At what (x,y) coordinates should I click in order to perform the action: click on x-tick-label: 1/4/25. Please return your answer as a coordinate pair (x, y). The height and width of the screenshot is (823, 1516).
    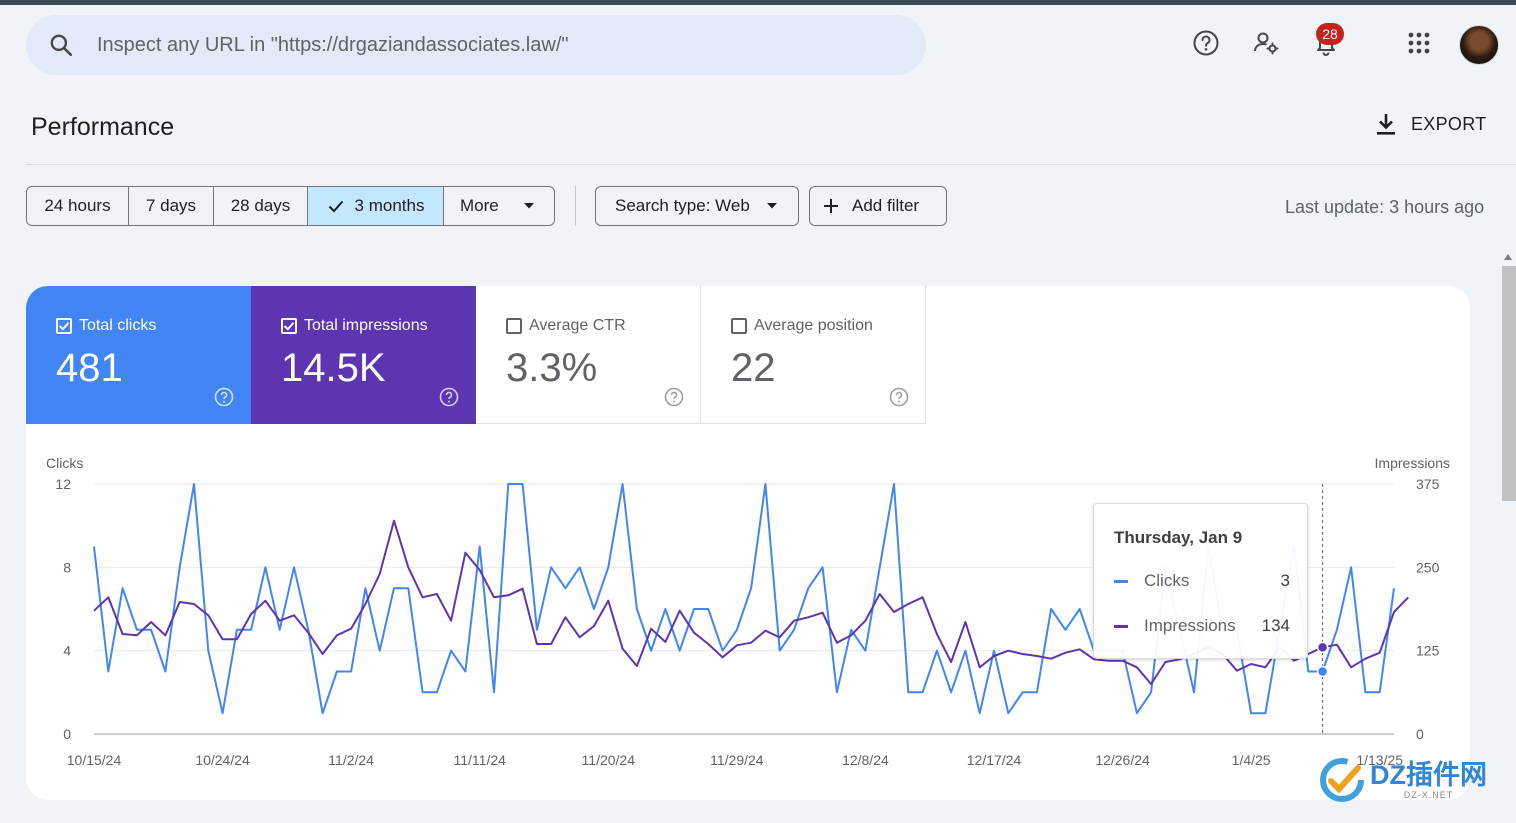
    Looking at the image, I should click on (1251, 760).